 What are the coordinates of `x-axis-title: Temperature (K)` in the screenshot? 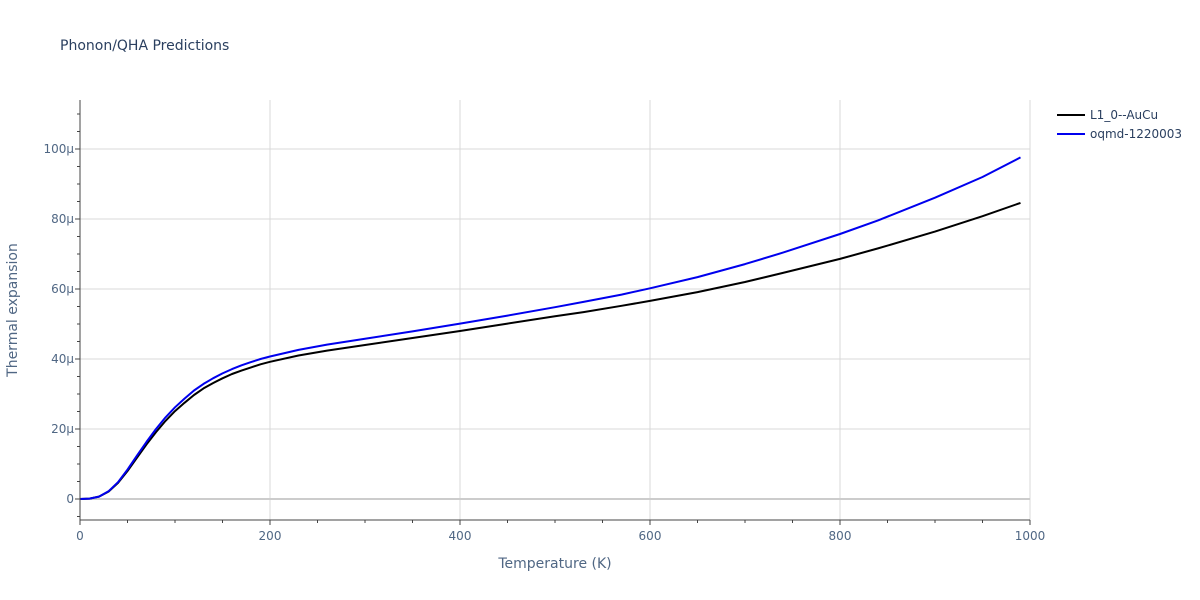 It's located at (554, 564).